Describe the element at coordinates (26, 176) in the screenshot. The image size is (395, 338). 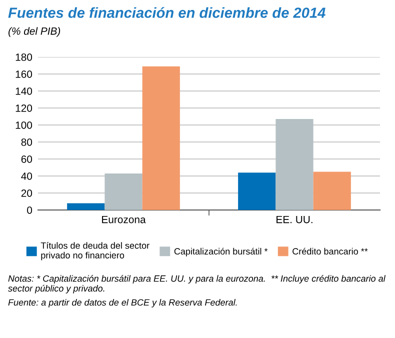
I see `y-tick-label: 40` at that location.